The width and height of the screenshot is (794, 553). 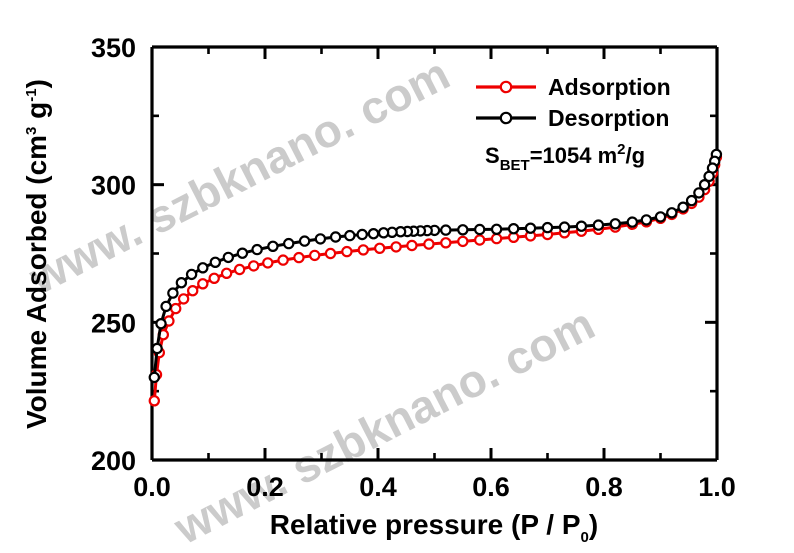 I want to click on sbet-superscript: 2, so click(x=621, y=149).